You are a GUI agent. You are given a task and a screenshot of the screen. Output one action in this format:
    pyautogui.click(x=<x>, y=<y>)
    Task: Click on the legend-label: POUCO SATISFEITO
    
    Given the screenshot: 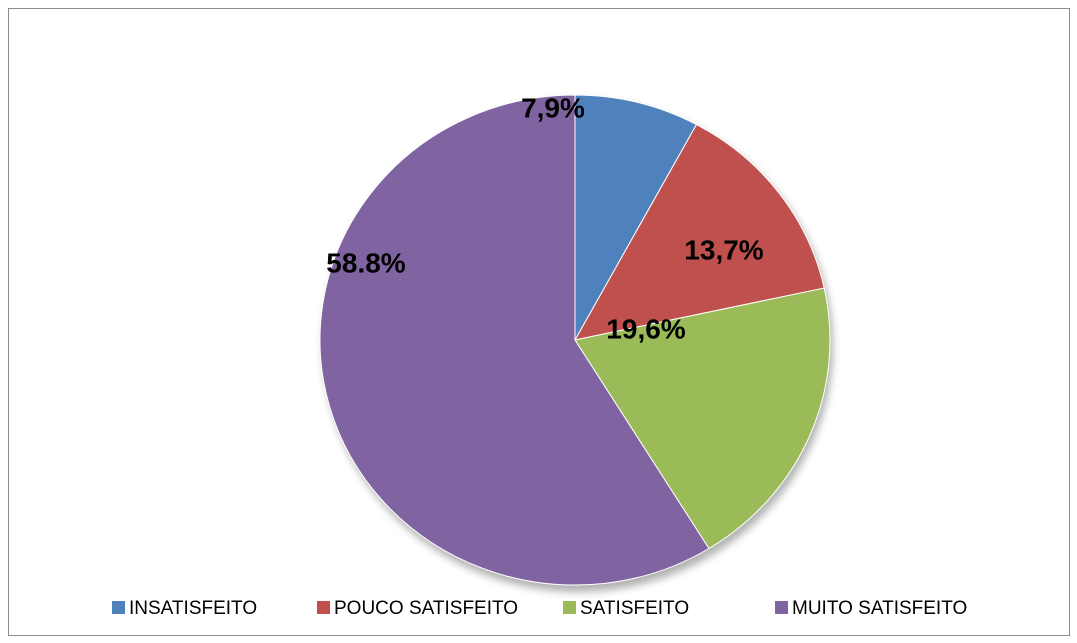 What is the action you would take?
    pyautogui.click(x=426, y=608)
    